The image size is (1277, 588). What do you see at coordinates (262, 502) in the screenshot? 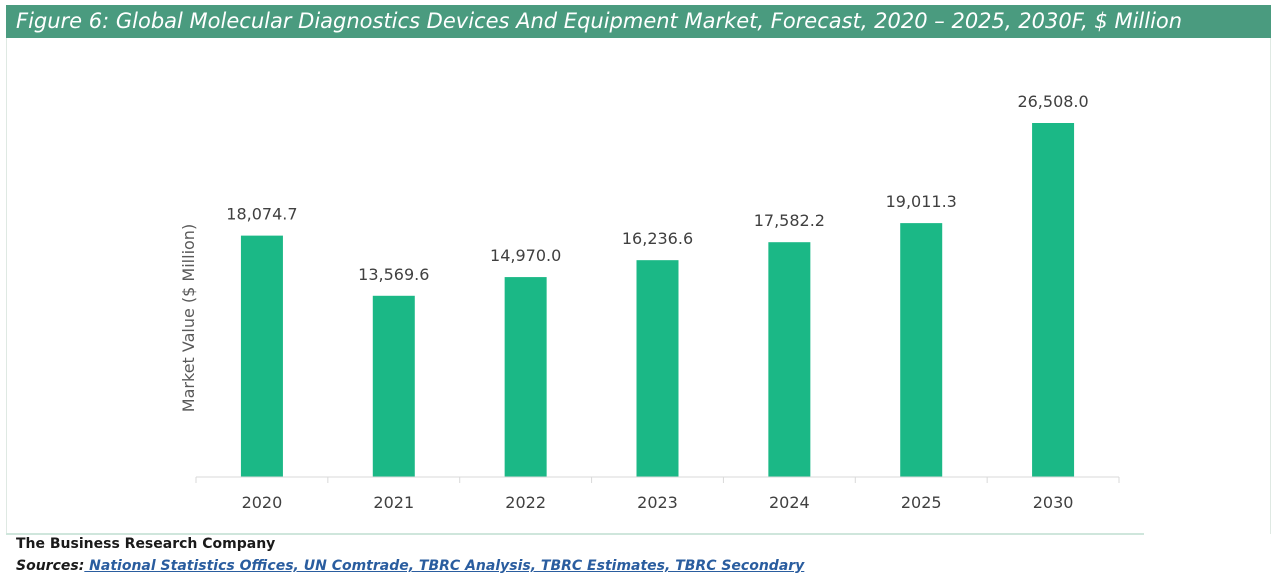
I see `x-tick-label-2020: 2020` at bounding box center [262, 502].